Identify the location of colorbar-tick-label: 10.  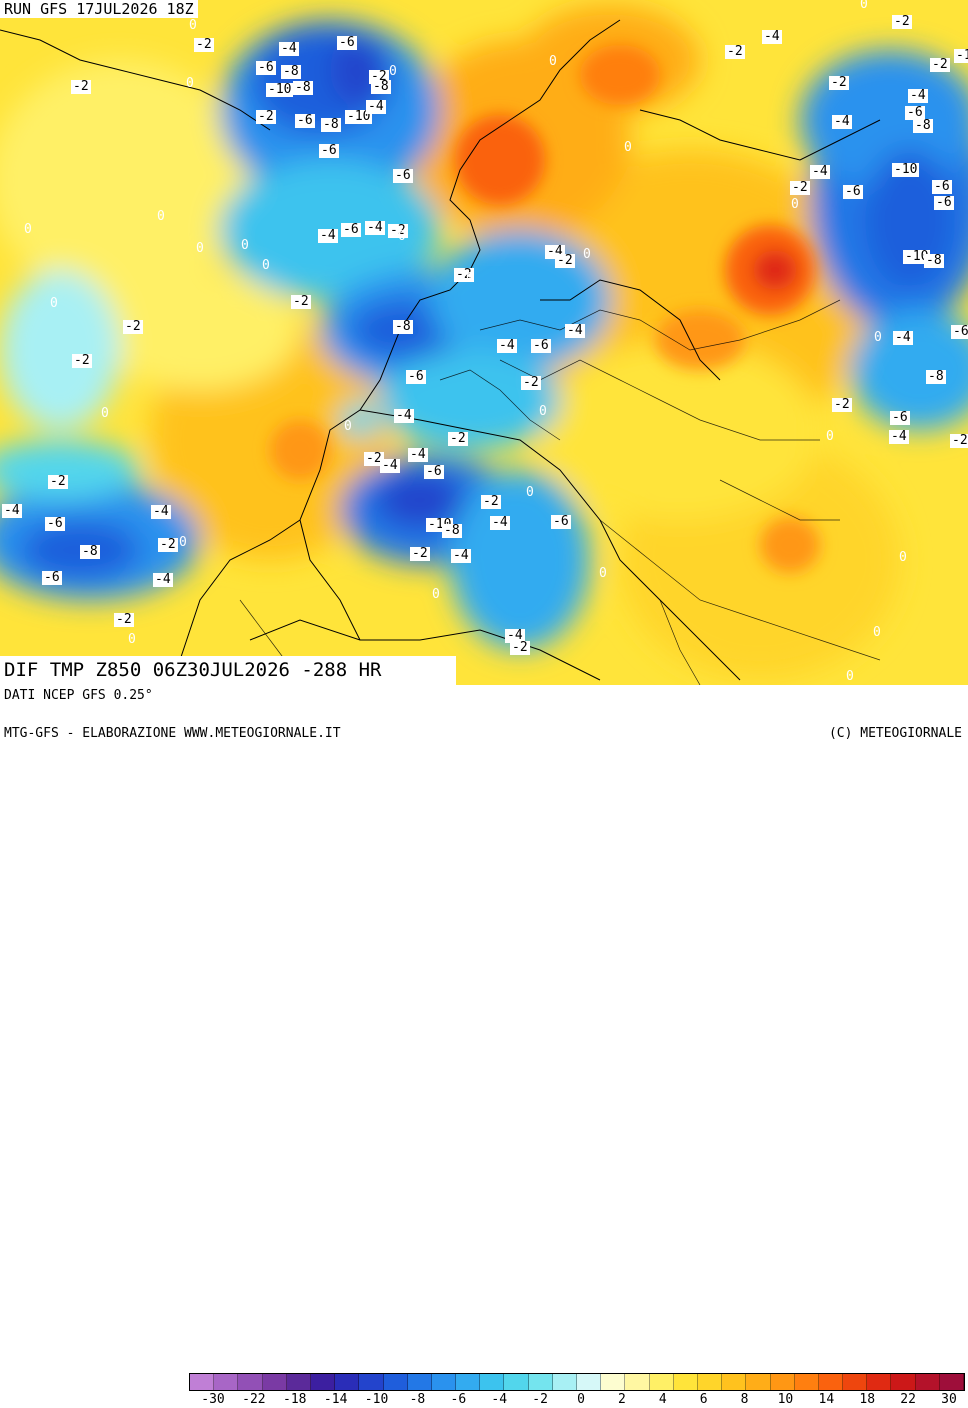
(785, 1399).